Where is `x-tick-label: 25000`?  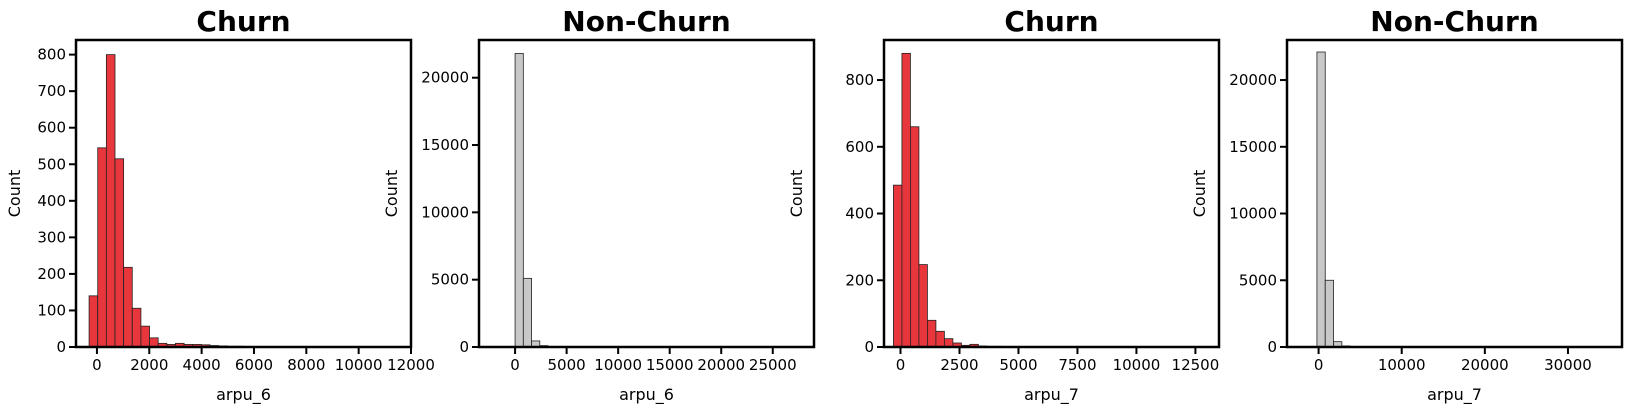 x-tick-label: 25000 is located at coordinates (773, 365).